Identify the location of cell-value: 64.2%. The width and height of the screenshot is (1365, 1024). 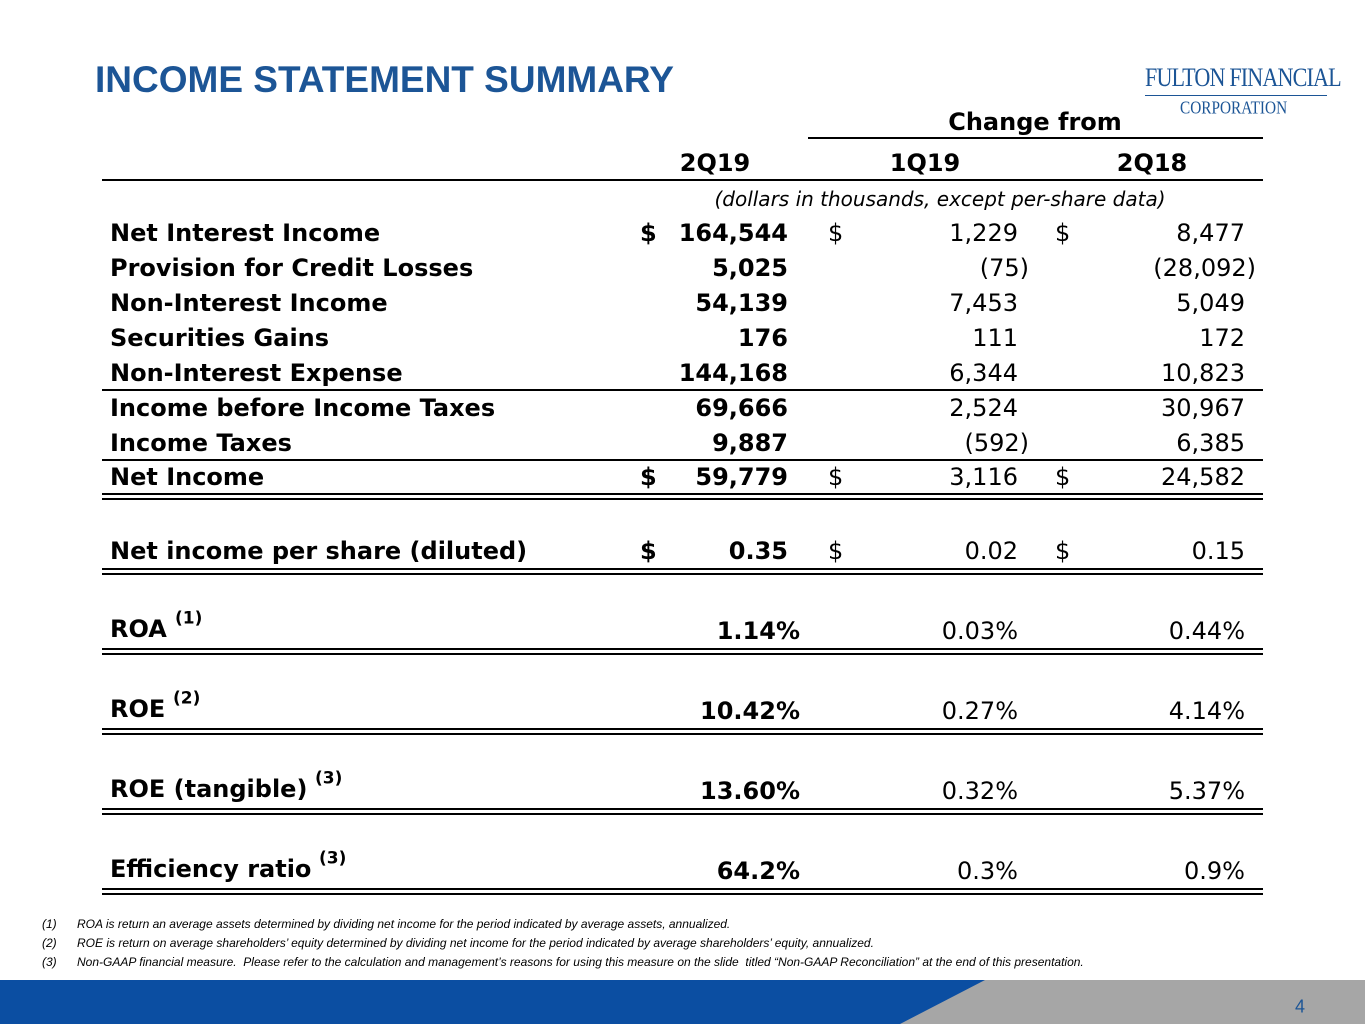
(758, 871).